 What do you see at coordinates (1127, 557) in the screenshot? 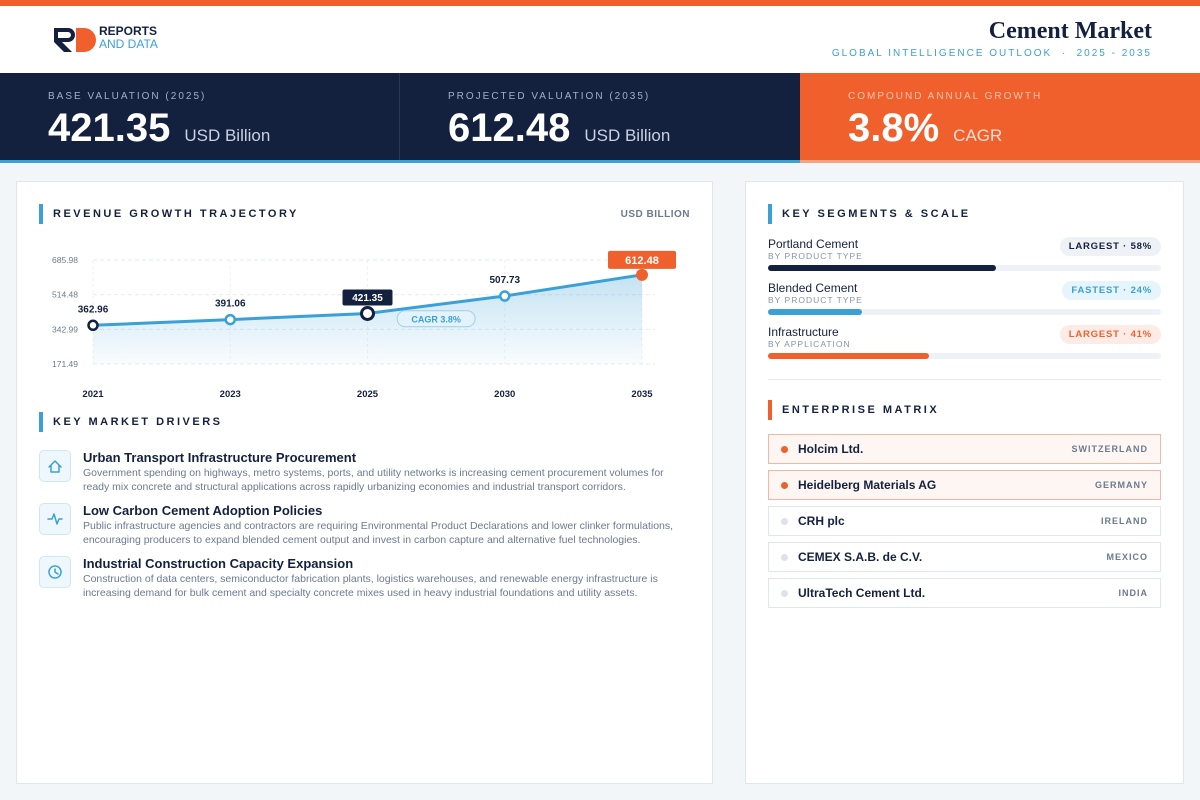
I see `company-country: MEXICO` at bounding box center [1127, 557].